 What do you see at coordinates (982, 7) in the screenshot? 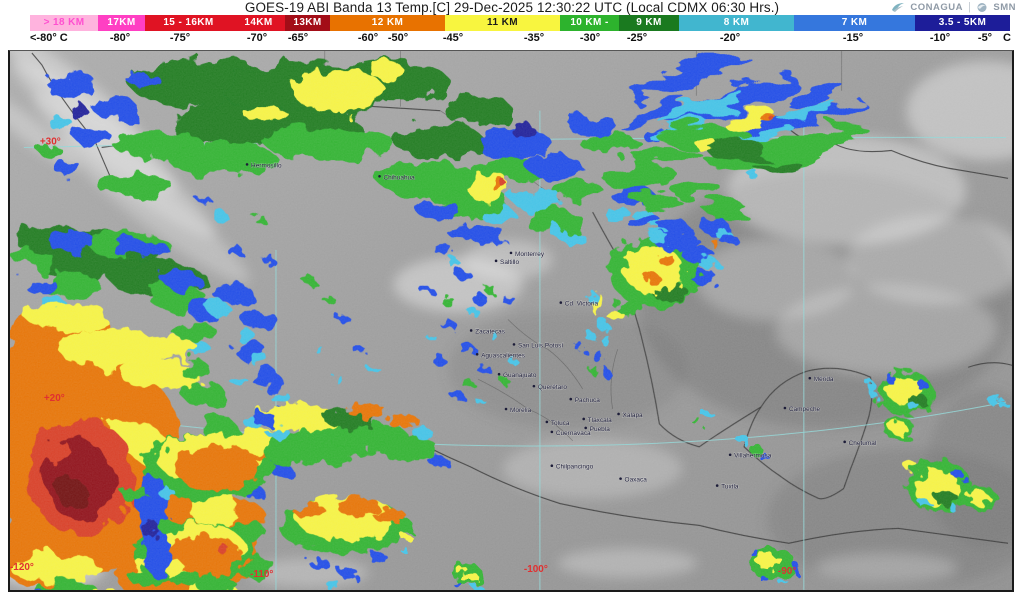
I see `smn-logo-icon` at bounding box center [982, 7].